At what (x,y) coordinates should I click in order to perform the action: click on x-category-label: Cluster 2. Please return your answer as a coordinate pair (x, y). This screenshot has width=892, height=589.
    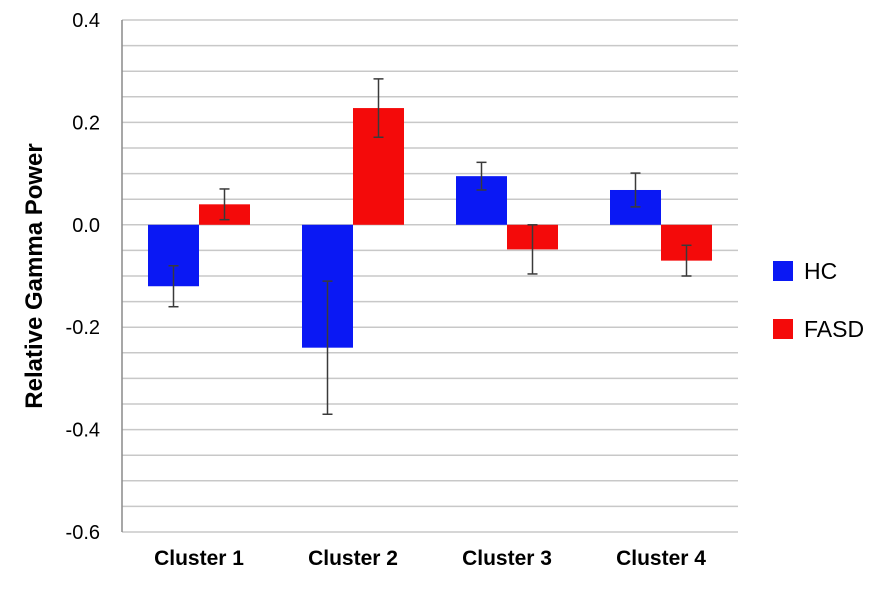
    Looking at the image, I should click on (353, 558).